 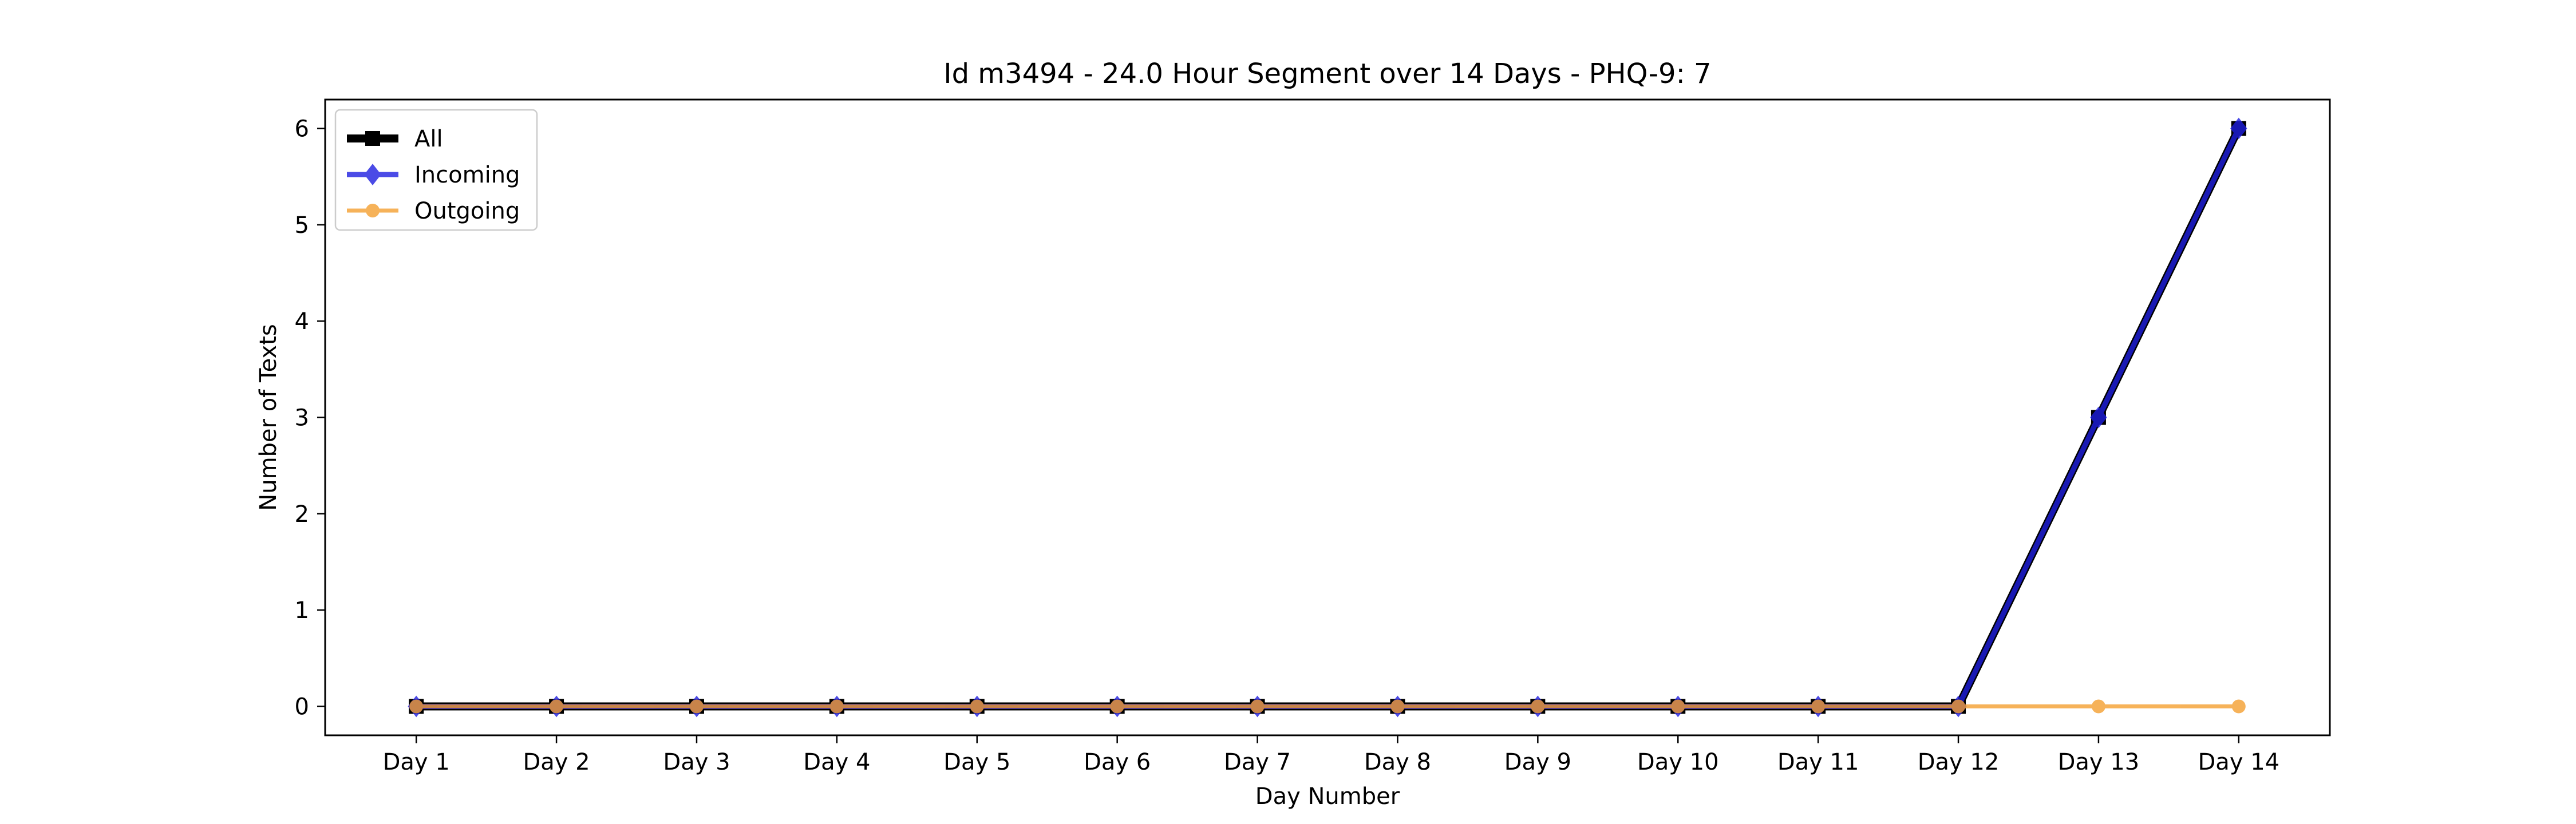 I want to click on legend-item-incoming, so click(x=372, y=174).